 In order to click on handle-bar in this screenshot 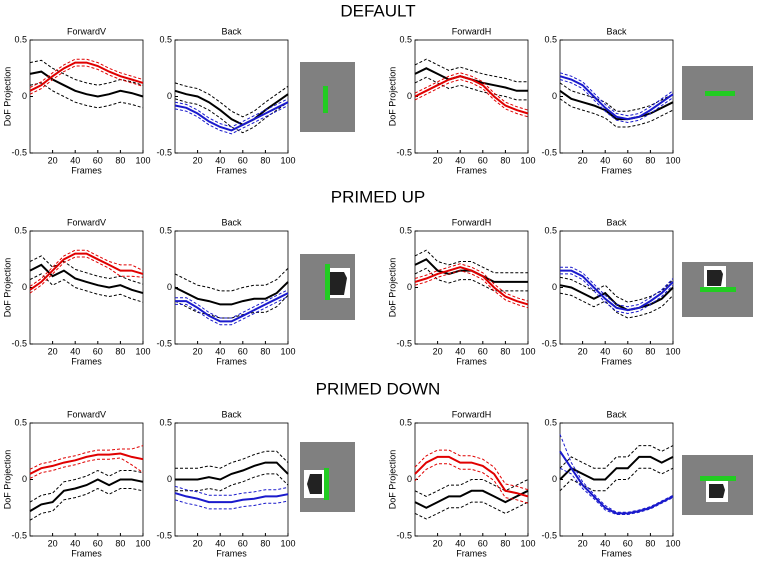, I will do `click(720, 93)`.